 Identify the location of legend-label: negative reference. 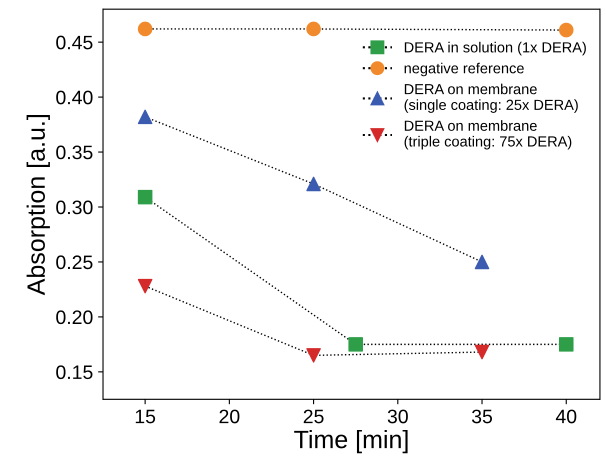
(464, 69).